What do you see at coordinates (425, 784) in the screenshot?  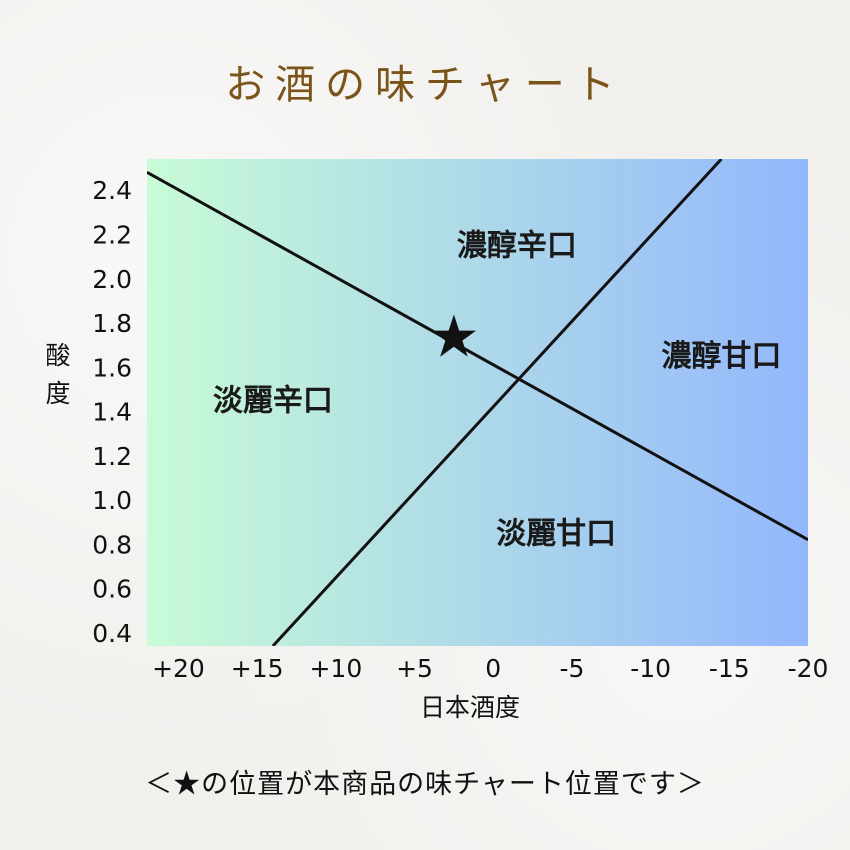 I see `footer-note: ＜★の位置が本商品の味チャート位置です＞` at bounding box center [425, 784].